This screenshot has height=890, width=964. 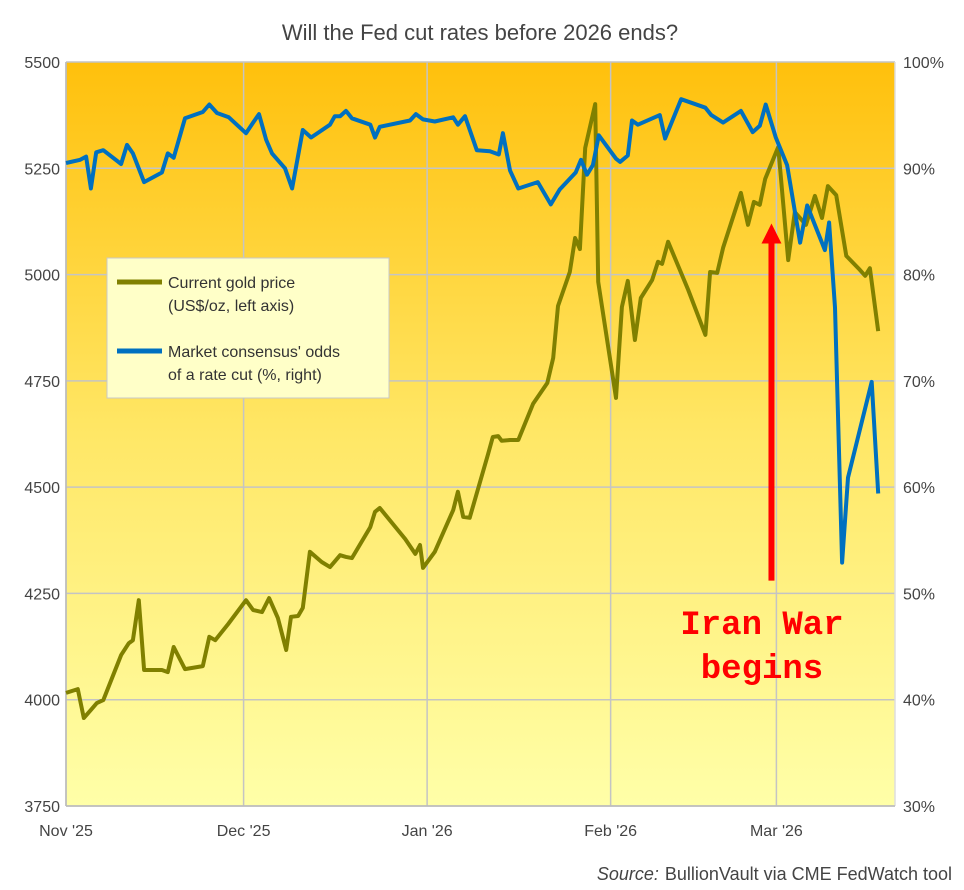 What do you see at coordinates (245, 375) in the screenshot?
I see `legend-odds-line2: of a rate cut (%, right)` at bounding box center [245, 375].